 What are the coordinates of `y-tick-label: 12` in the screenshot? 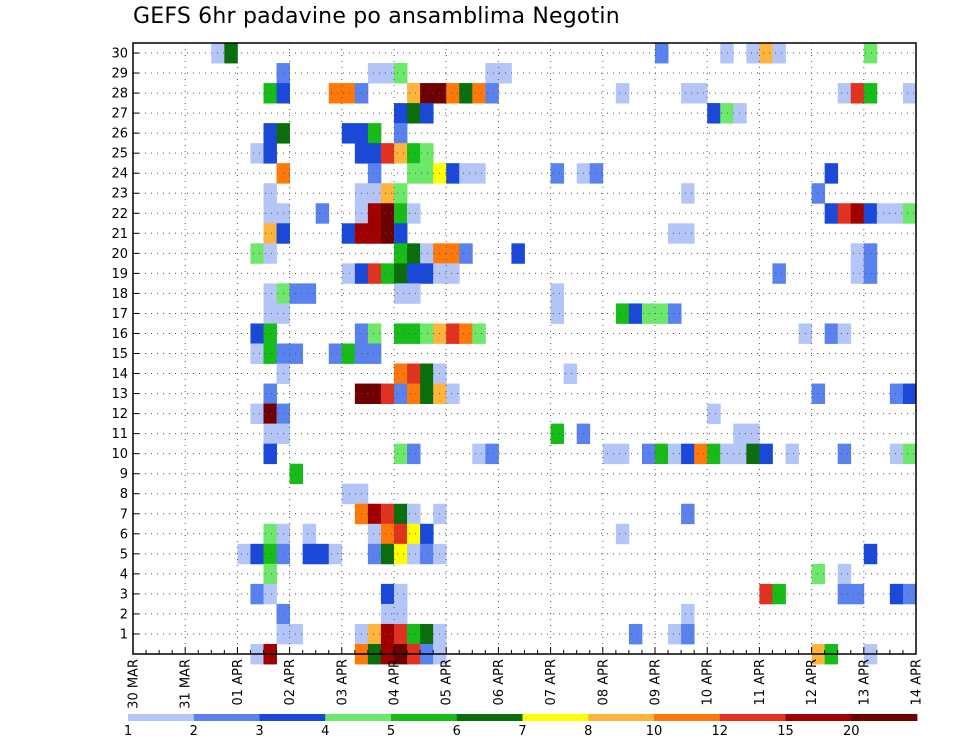 It's located at (119, 414).